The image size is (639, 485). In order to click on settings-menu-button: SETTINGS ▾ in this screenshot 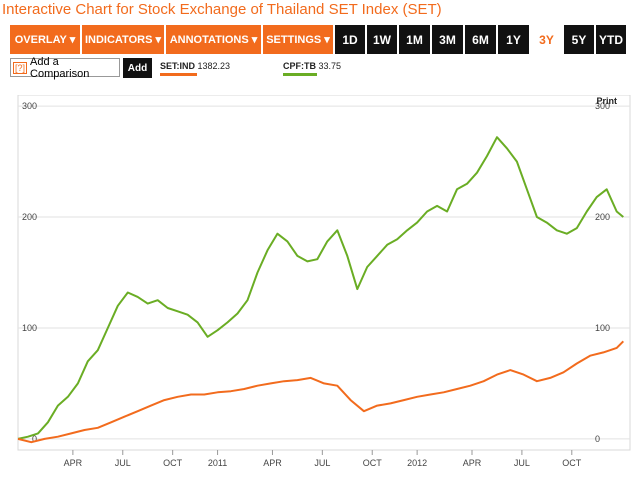, I will do `click(298, 39)`.